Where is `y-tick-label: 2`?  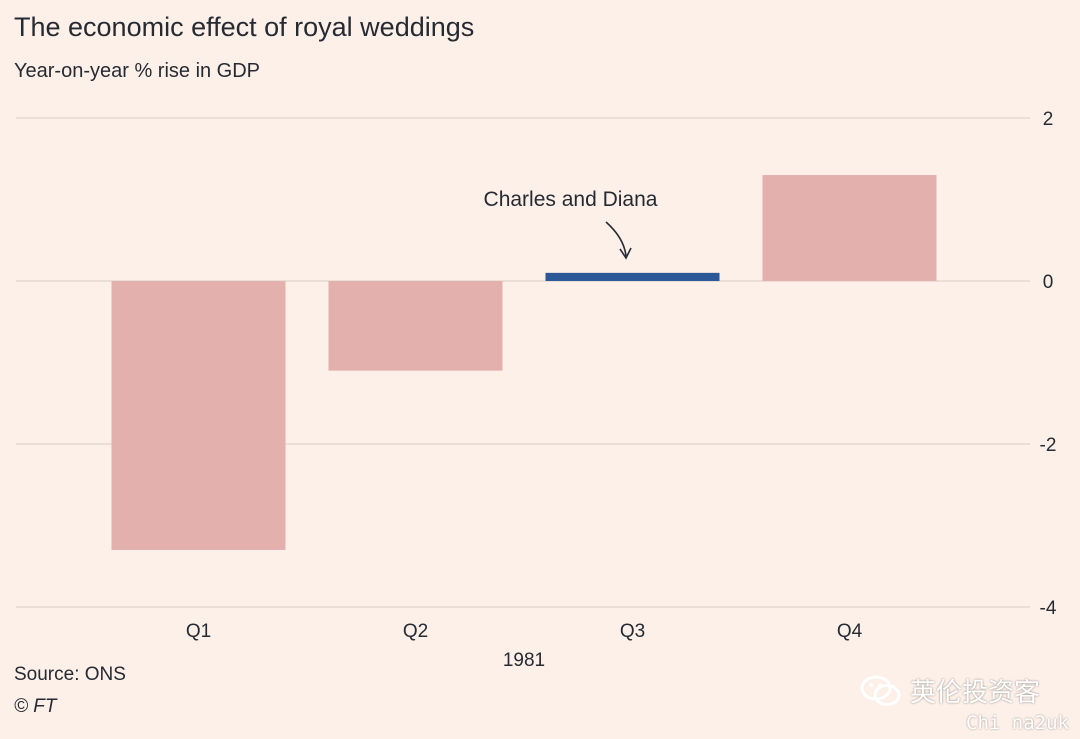
y-tick-label: 2 is located at coordinates (1048, 119).